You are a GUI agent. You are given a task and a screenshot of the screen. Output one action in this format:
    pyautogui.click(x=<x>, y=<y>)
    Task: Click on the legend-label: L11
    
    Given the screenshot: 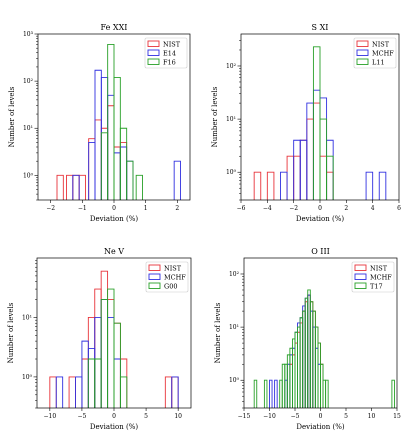 What is the action you would take?
    pyautogui.click(x=378, y=62)
    